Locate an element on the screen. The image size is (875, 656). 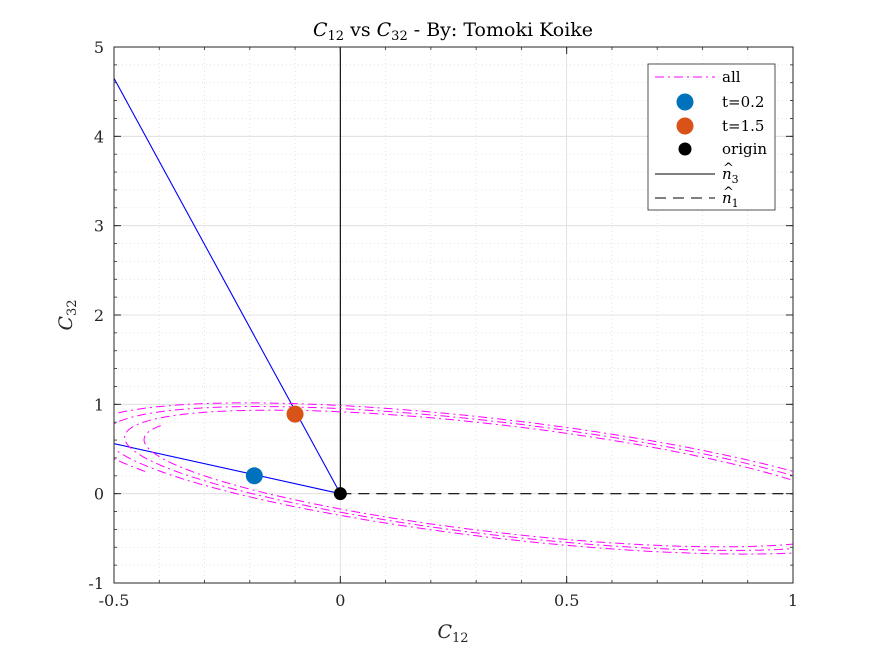
x-axis-label-base: C is located at coordinates (444, 632).